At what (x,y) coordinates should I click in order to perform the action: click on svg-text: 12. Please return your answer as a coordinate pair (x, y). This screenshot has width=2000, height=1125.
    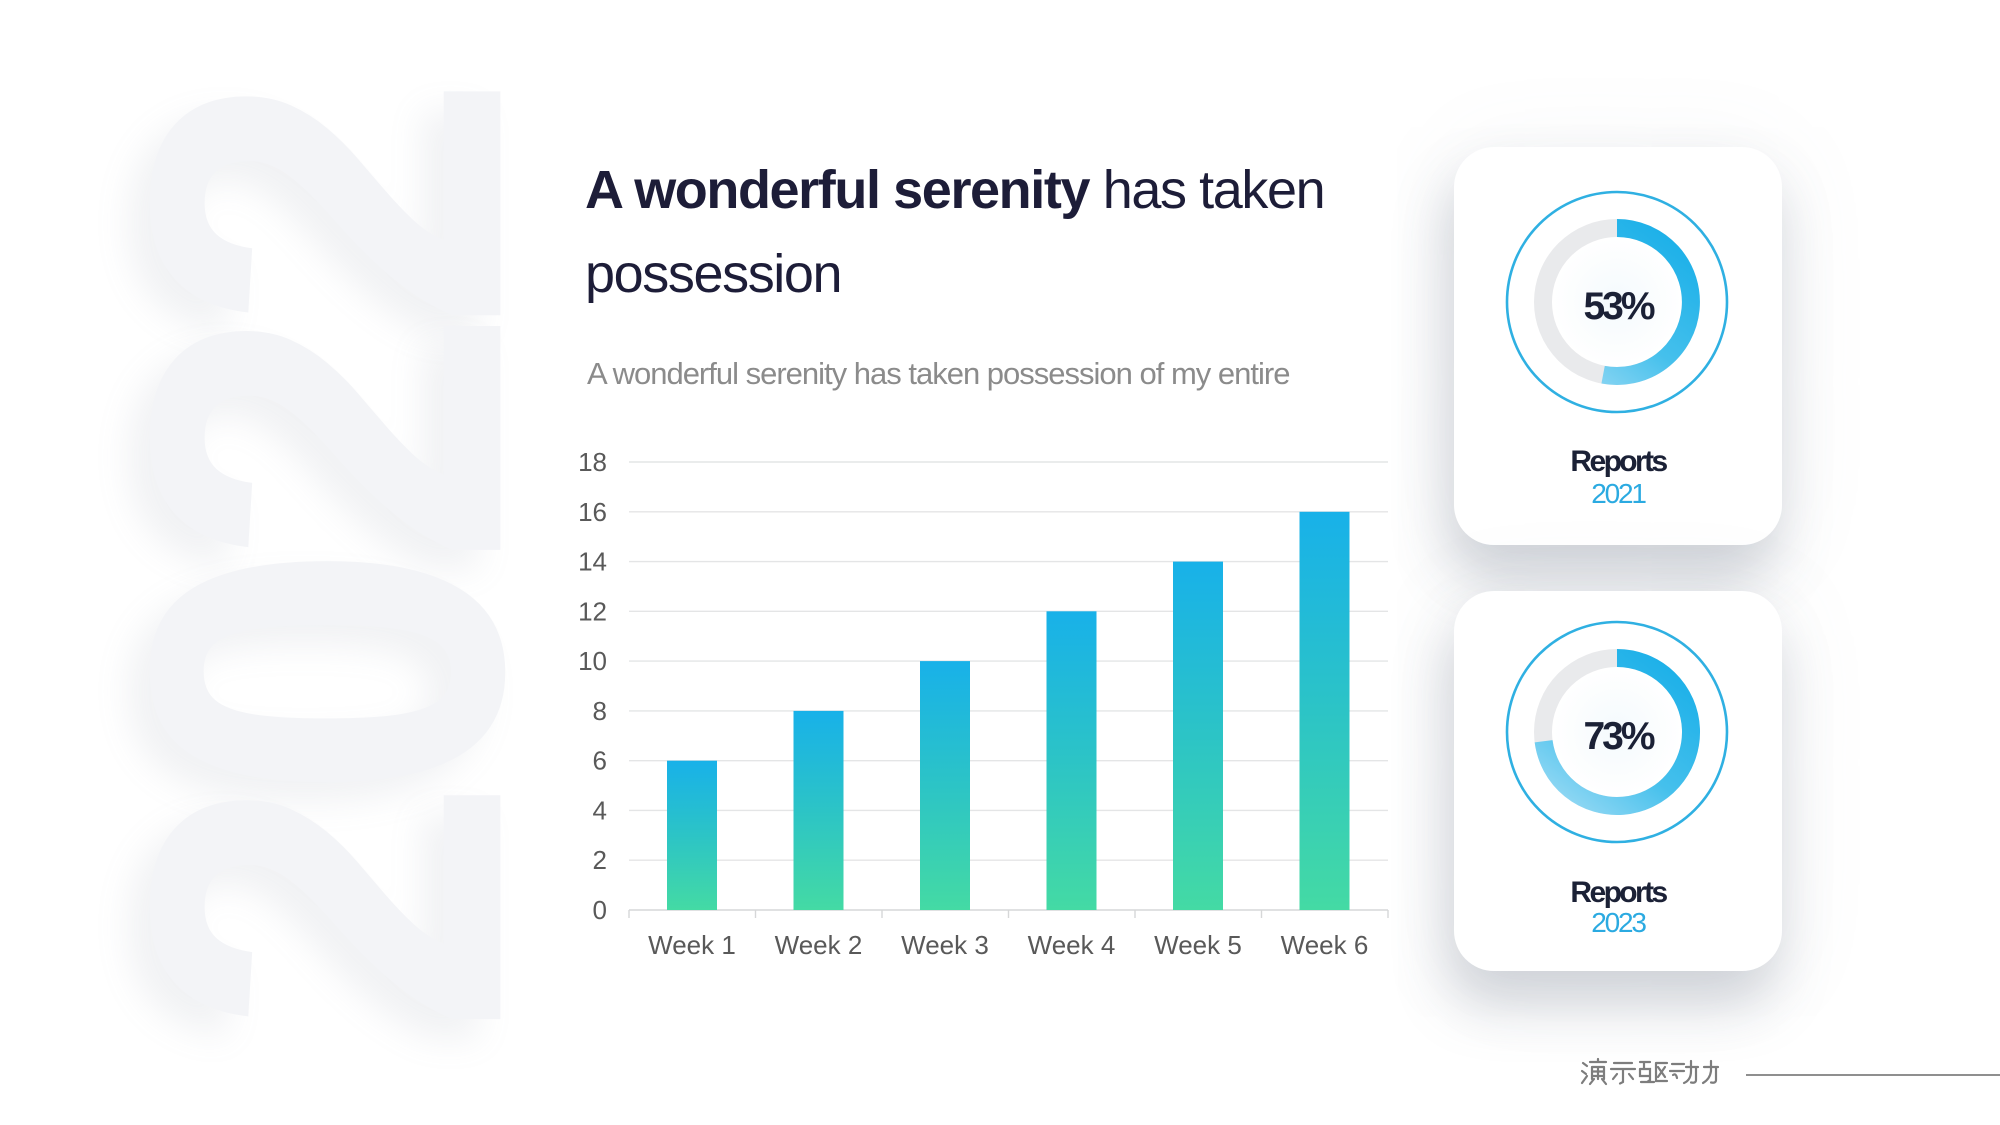
    Looking at the image, I should click on (592, 611).